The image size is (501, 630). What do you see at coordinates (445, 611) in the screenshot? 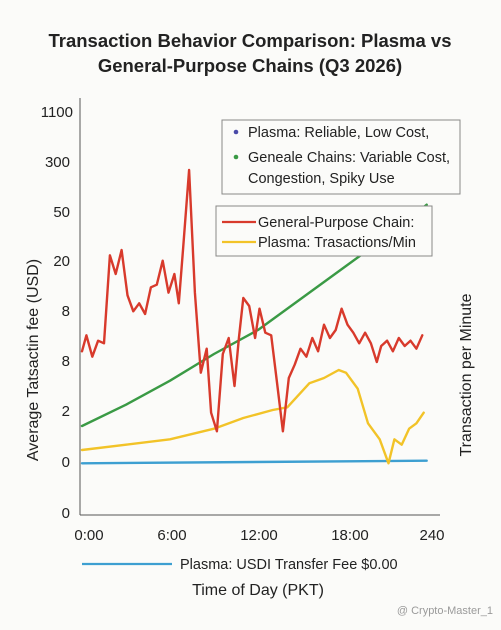
I see `watermark: @ Crypto-Master_1` at bounding box center [445, 611].